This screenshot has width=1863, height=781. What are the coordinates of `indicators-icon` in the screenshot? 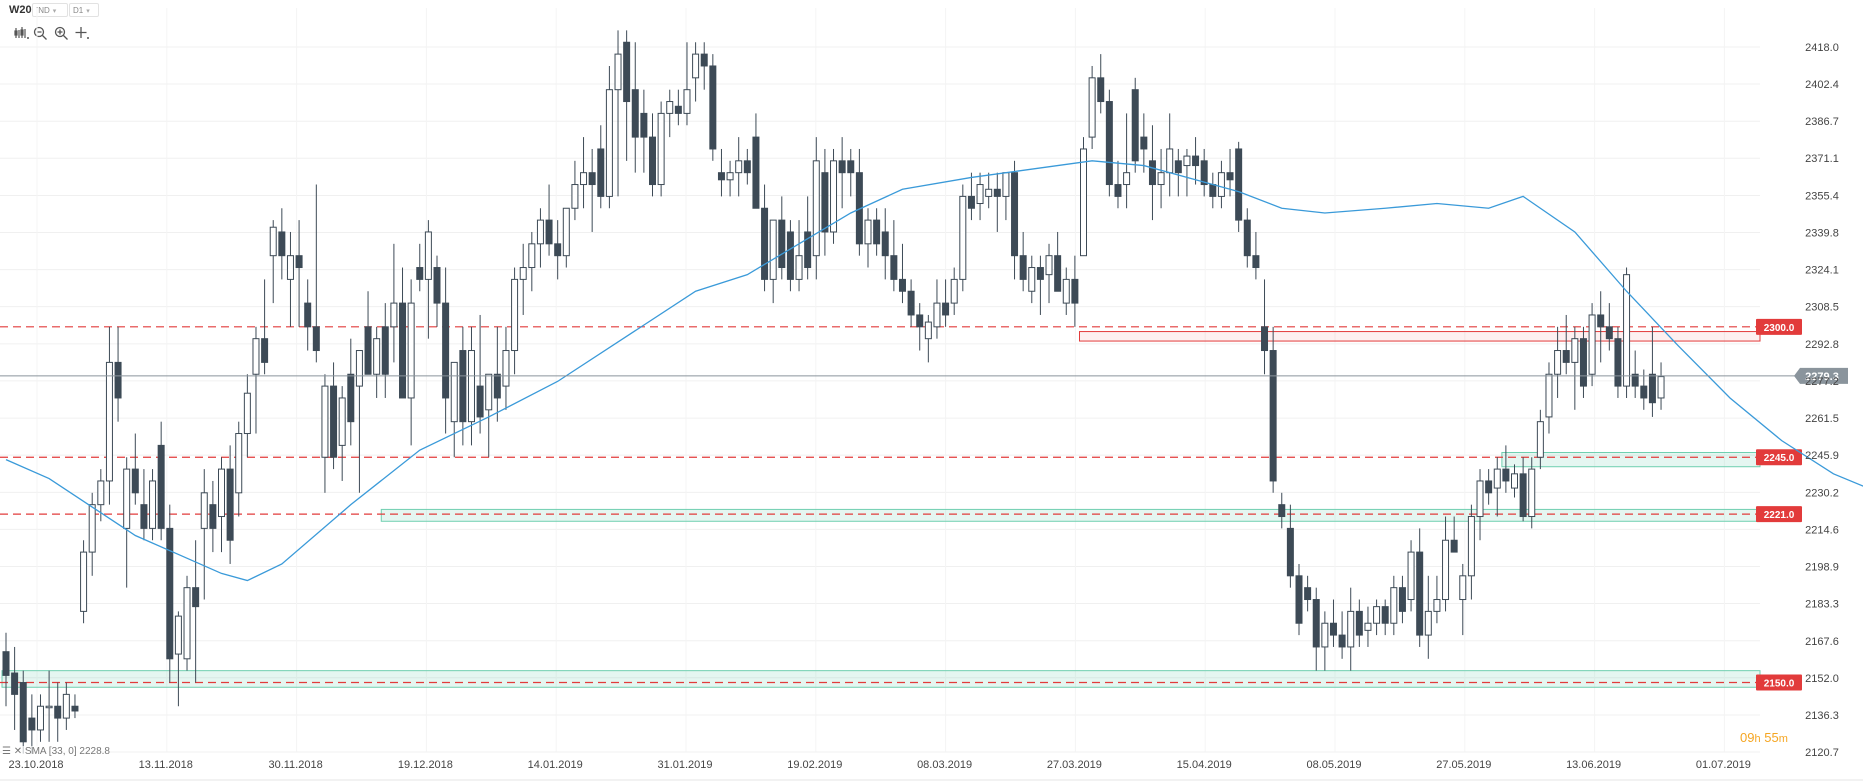 It's located at (22, 33).